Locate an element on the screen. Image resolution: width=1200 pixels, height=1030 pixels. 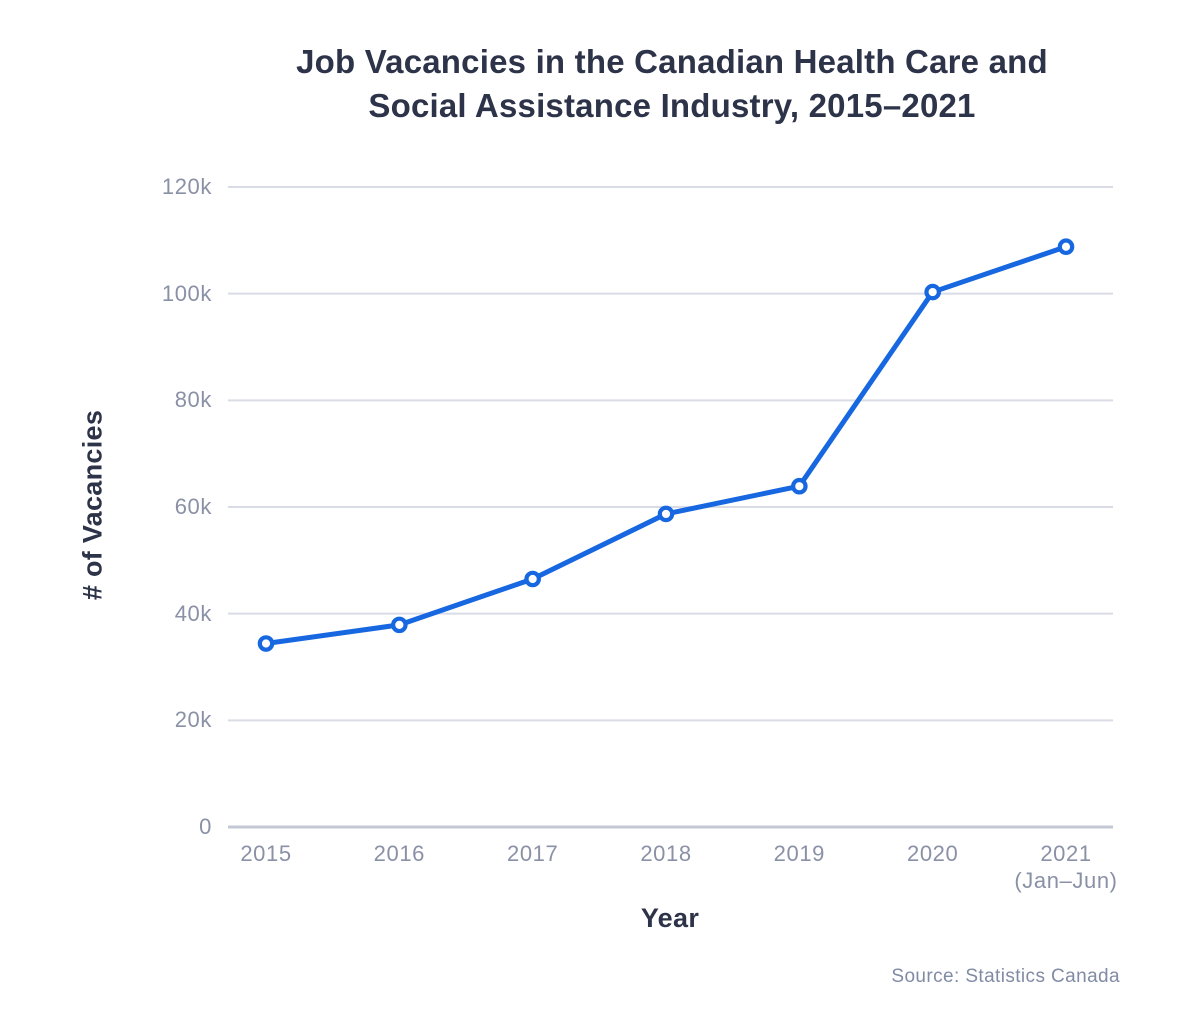
x-tick-label-2020: 2020 is located at coordinates (932, 853).